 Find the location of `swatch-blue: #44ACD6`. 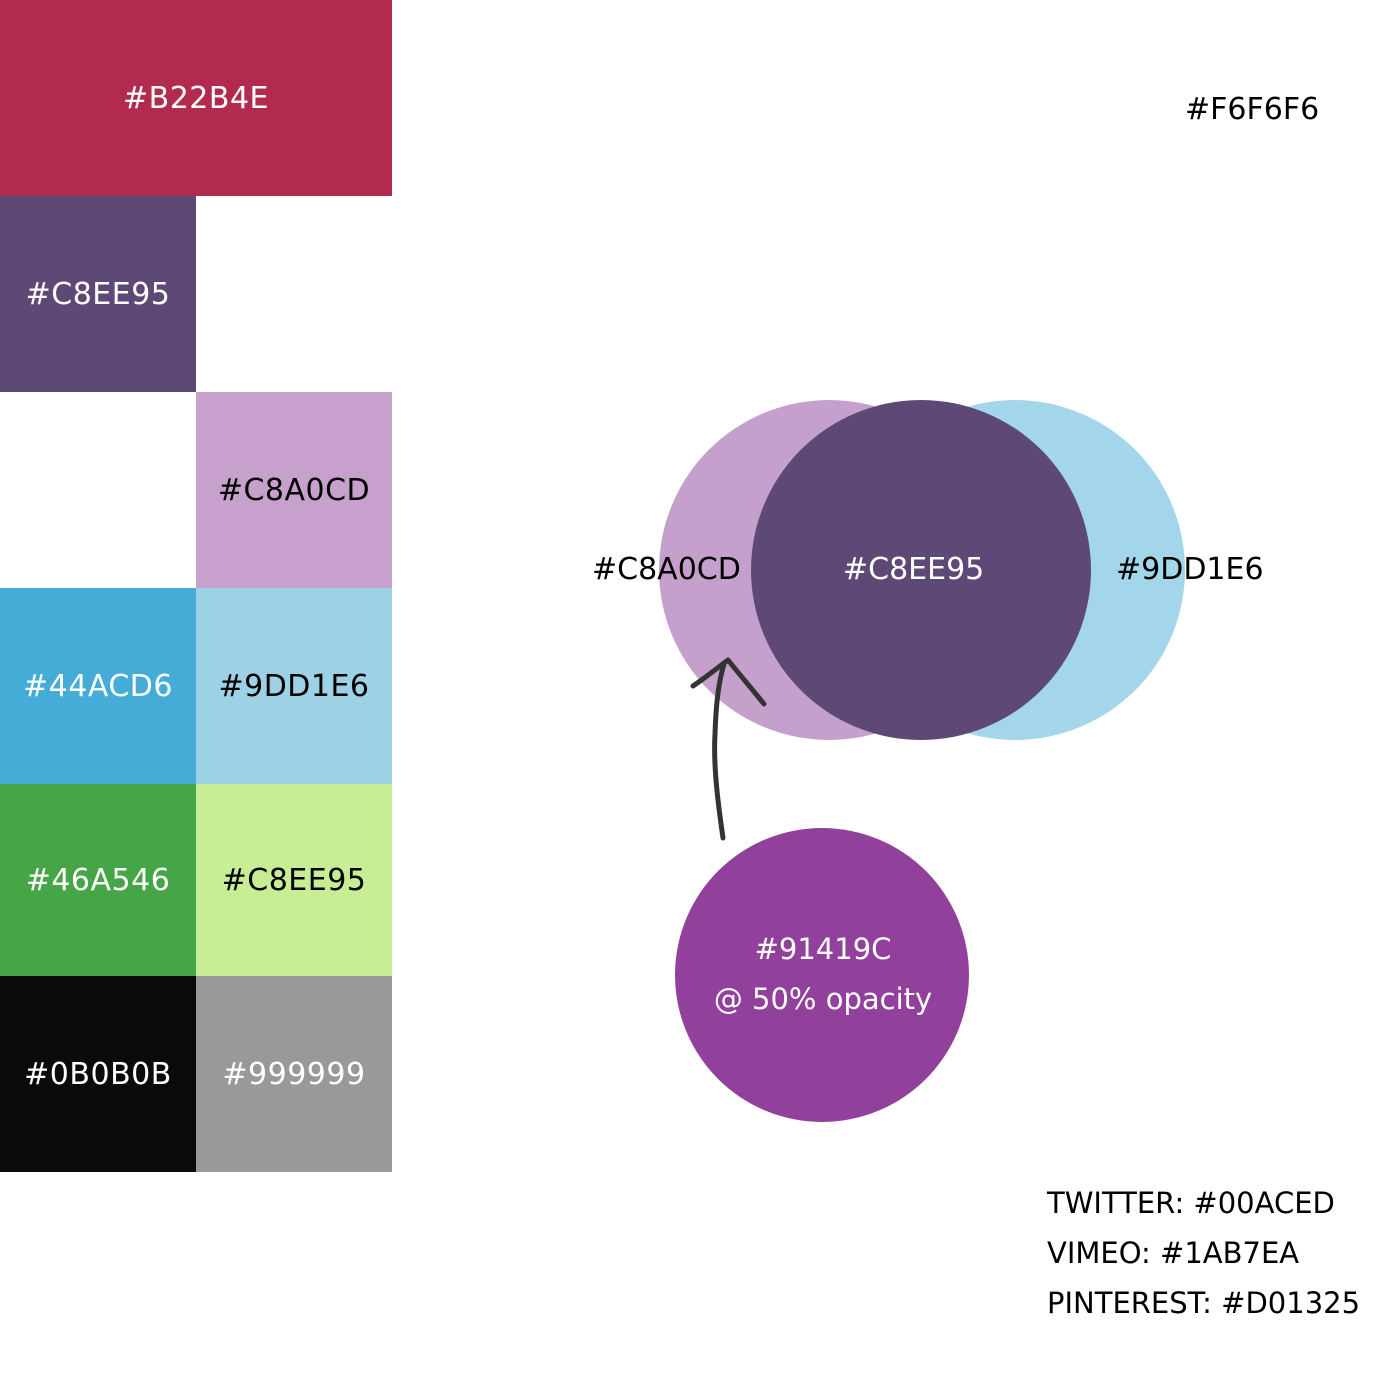

swatch-blue: #44ACD6 is located at coordinates (98, 686).